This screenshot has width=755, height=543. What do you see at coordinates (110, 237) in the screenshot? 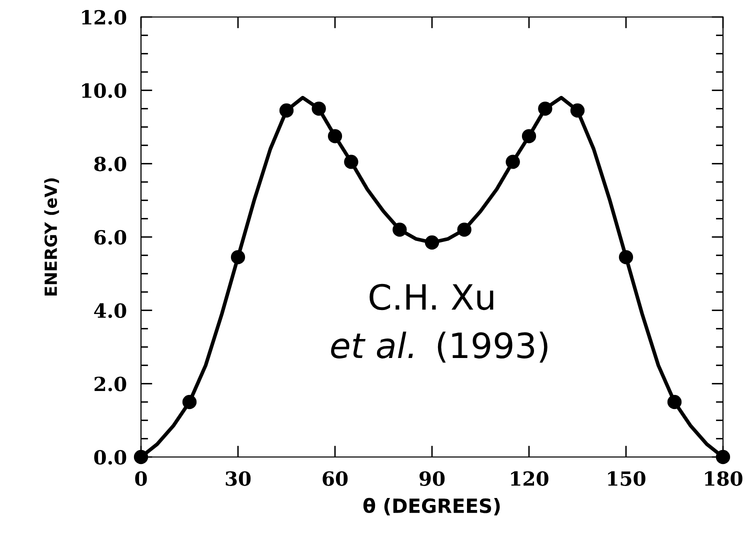
I see `y-tick-label: 6.0` at bounding box center [110, 237].